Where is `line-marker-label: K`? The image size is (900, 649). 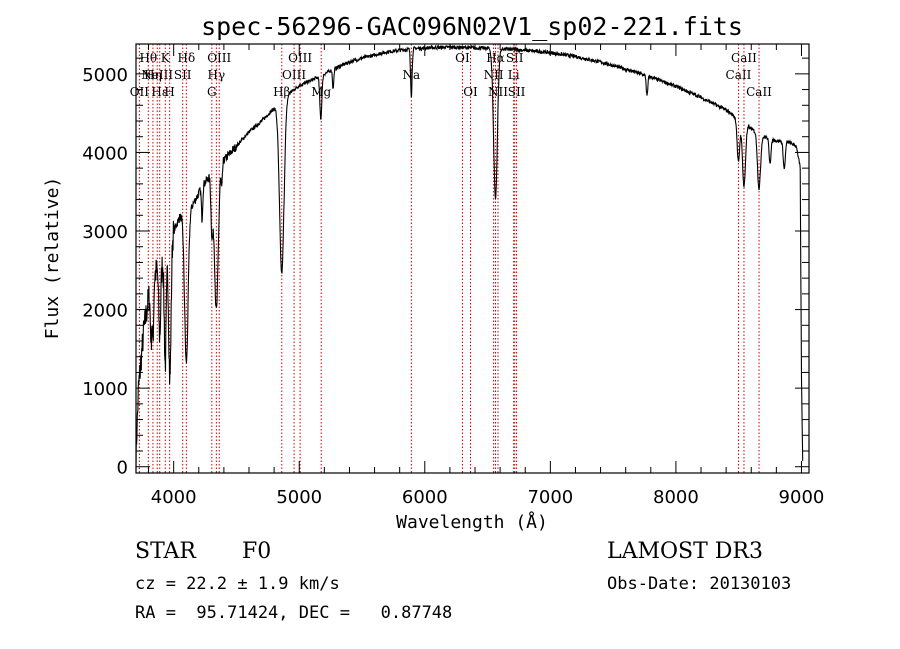 line-marker-label: K is located at coordinates (166, 58).